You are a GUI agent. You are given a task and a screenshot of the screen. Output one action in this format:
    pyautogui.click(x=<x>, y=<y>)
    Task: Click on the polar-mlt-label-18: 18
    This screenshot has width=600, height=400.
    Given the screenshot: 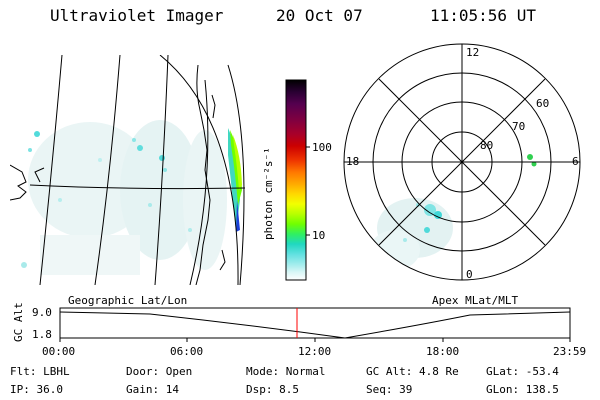 What is the action you would take?
    pyautogui.click(x=353, y=161)
    